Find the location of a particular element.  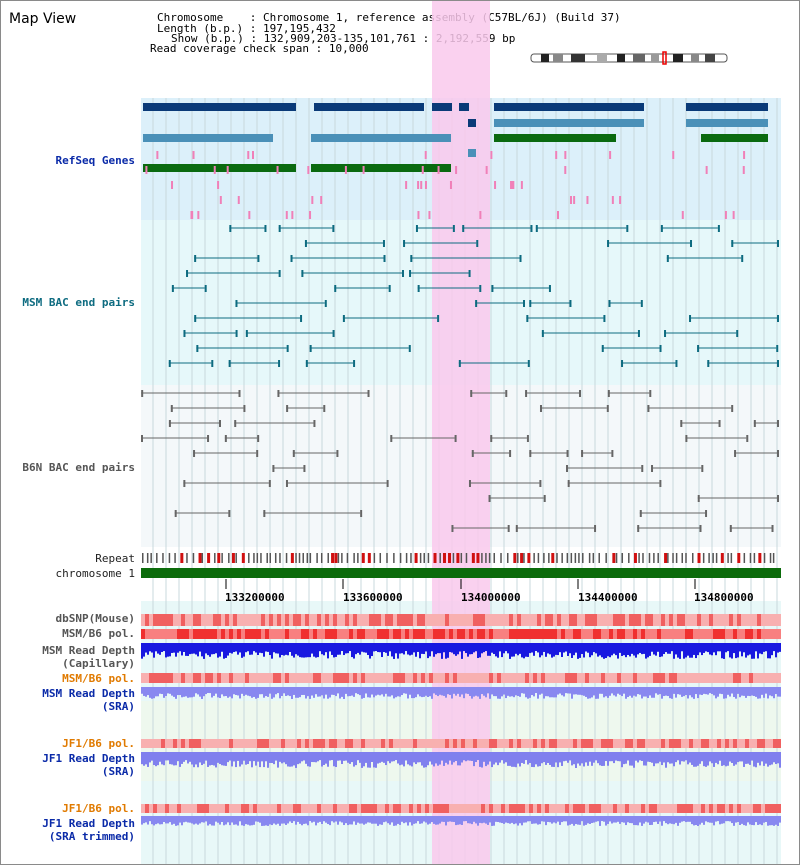

repeat-track is located at coordinates (458, 558).